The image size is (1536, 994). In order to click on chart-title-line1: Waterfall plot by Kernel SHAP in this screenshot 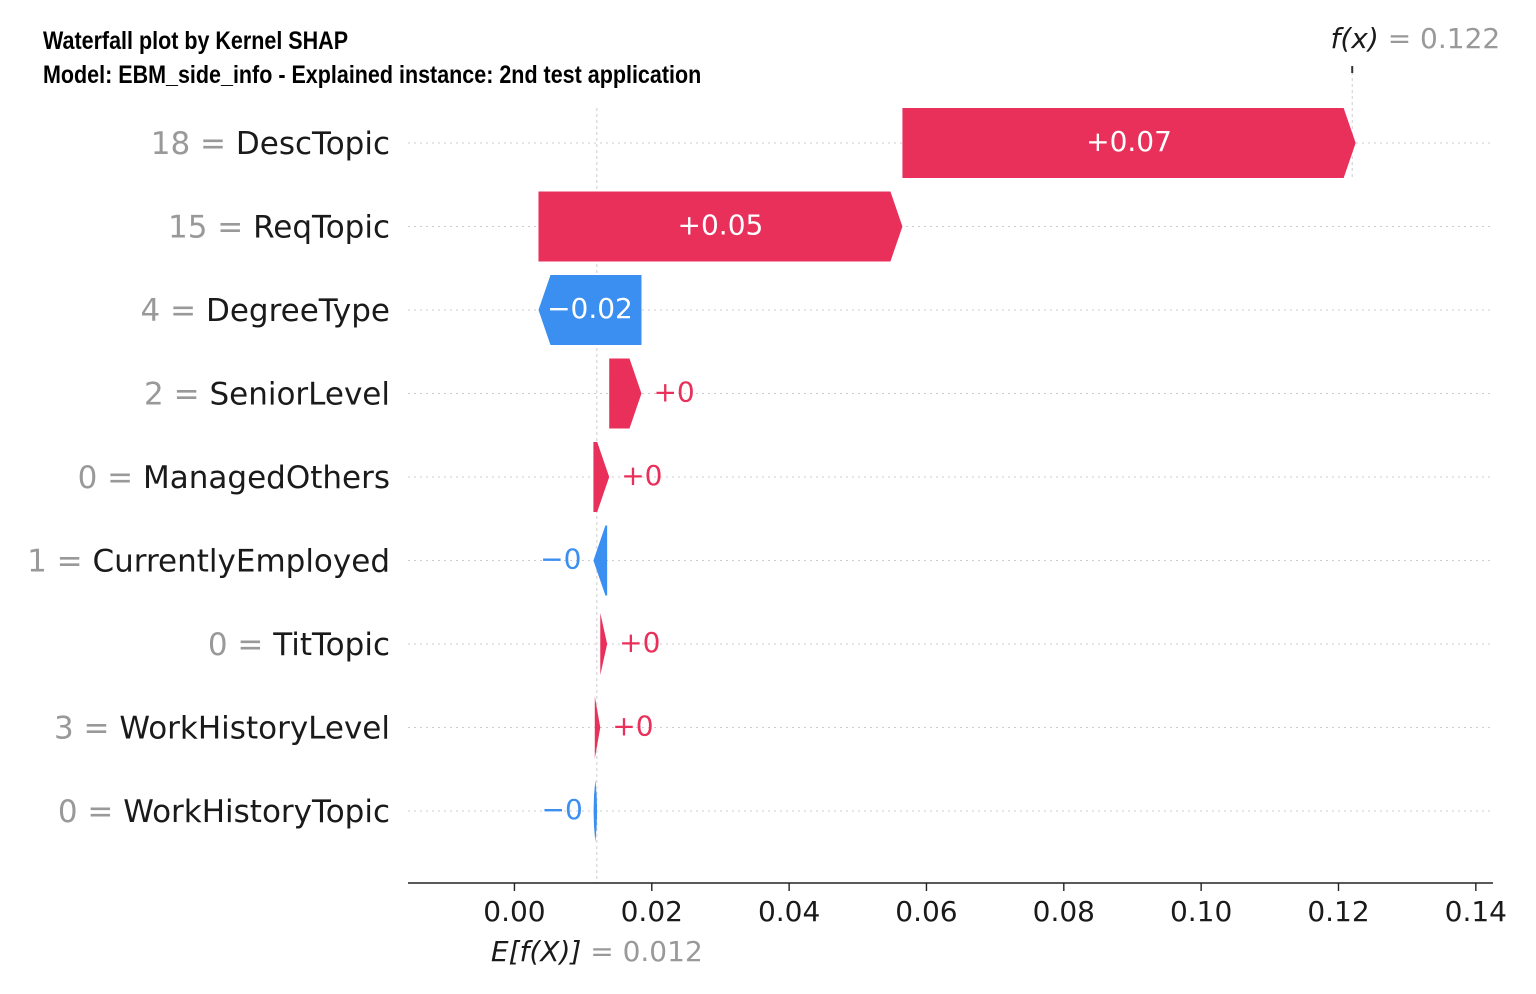, I will do `click(196, 41)`.